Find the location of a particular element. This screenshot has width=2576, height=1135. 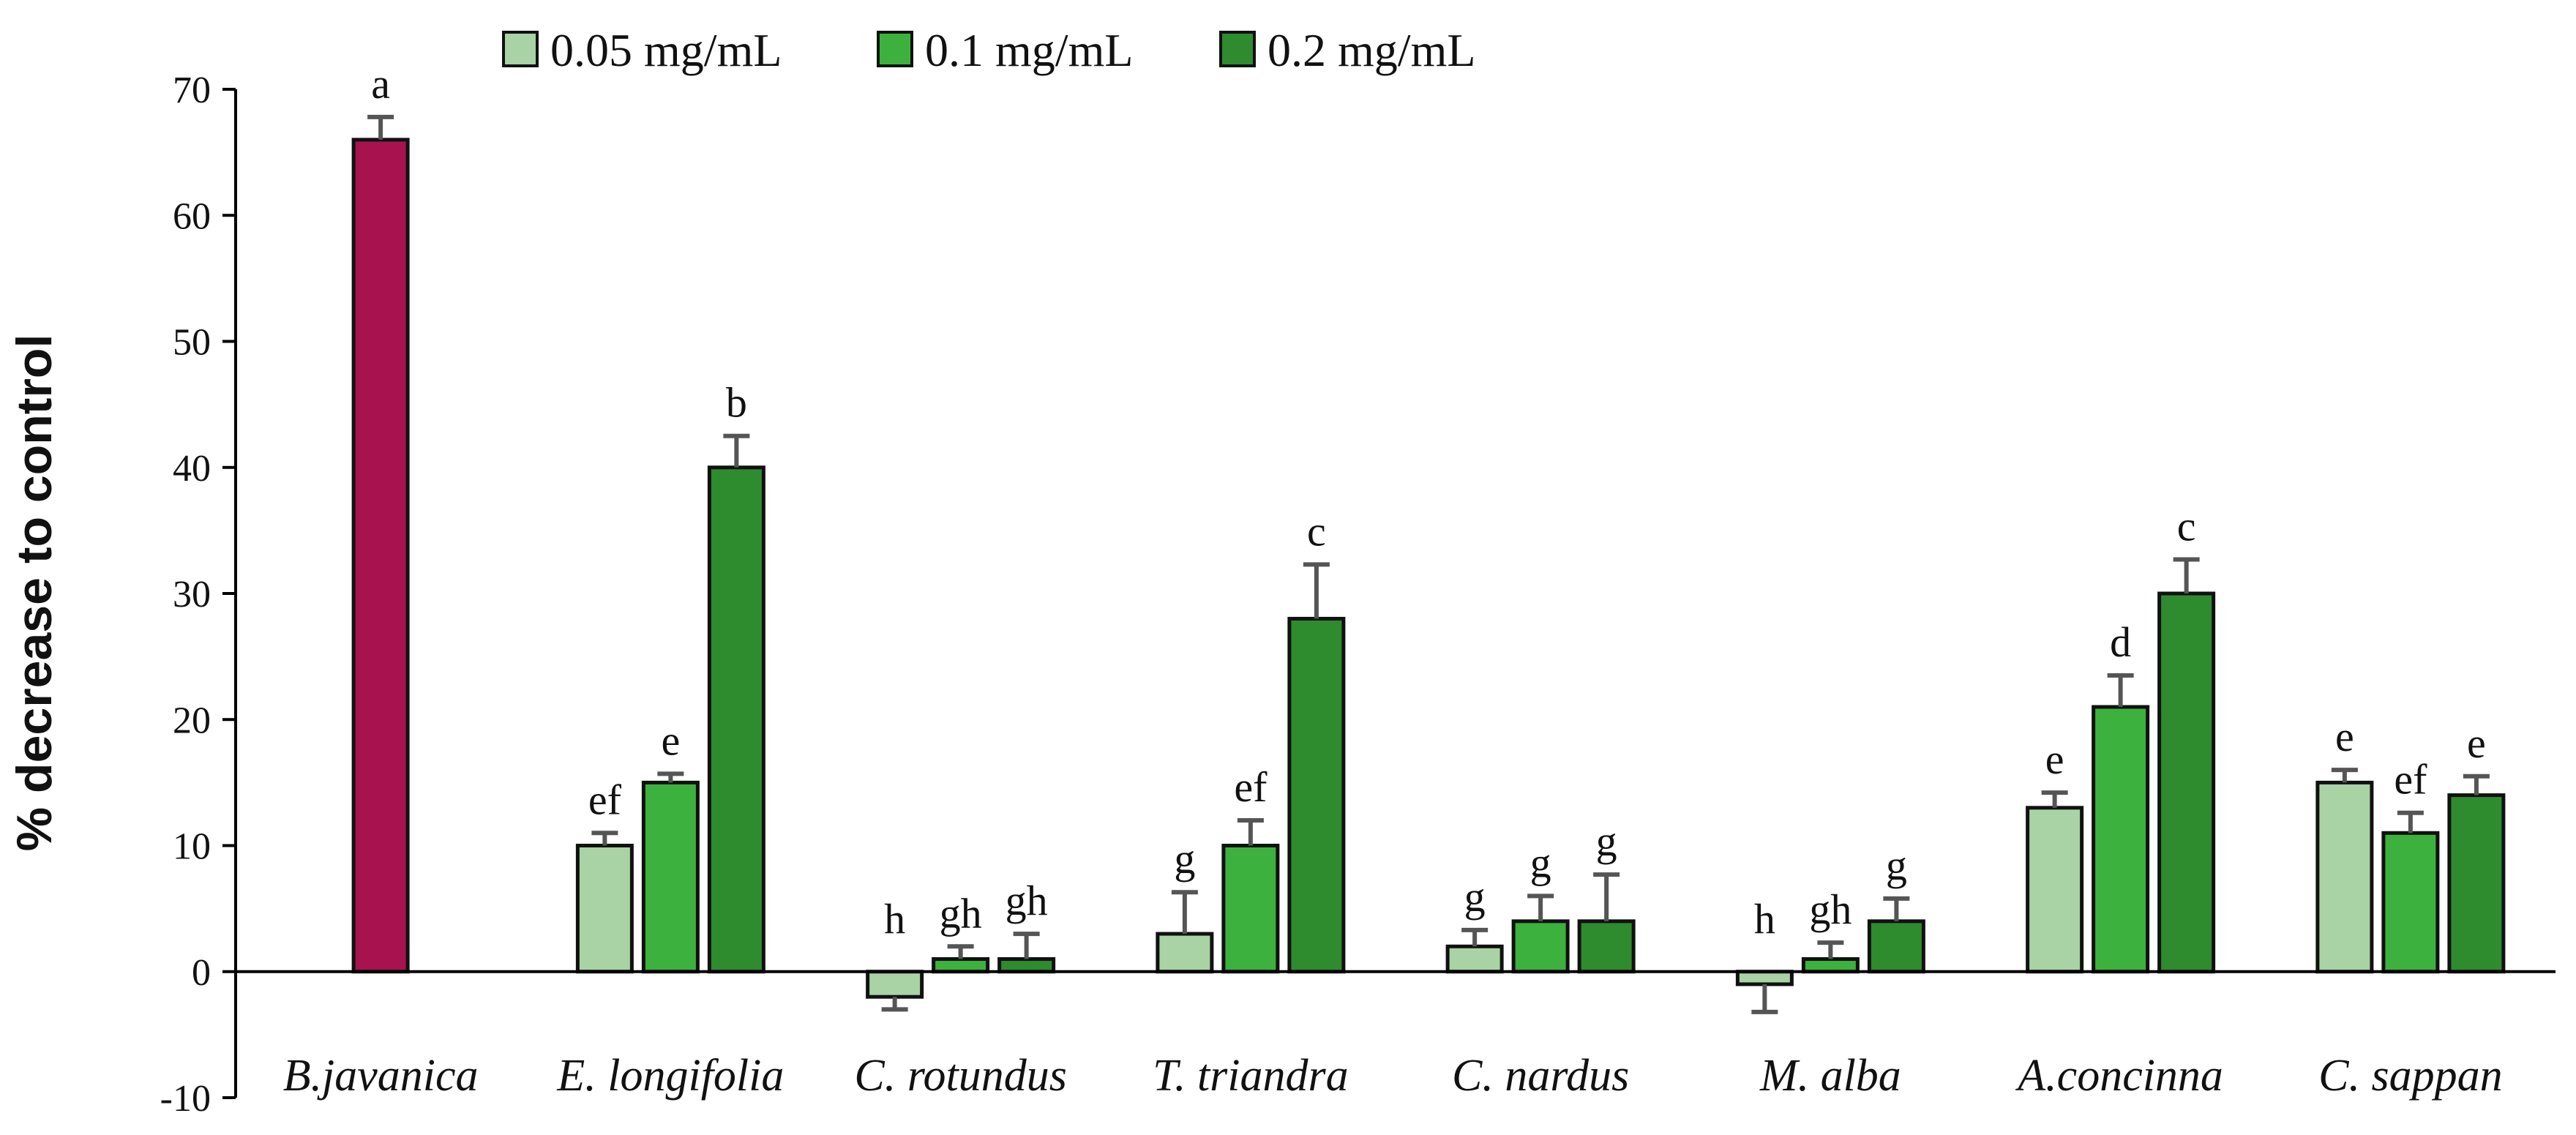

y-axis-label: % decrease to control is located at coordinates (34, 593).